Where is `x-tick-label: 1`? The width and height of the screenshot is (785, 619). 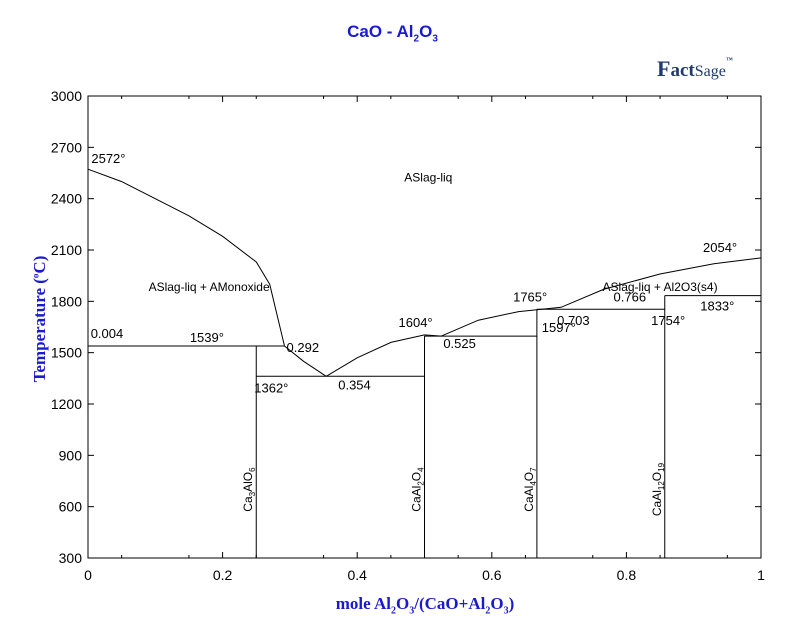 x-tick-label: 1 is located at coordinates (761, 575).